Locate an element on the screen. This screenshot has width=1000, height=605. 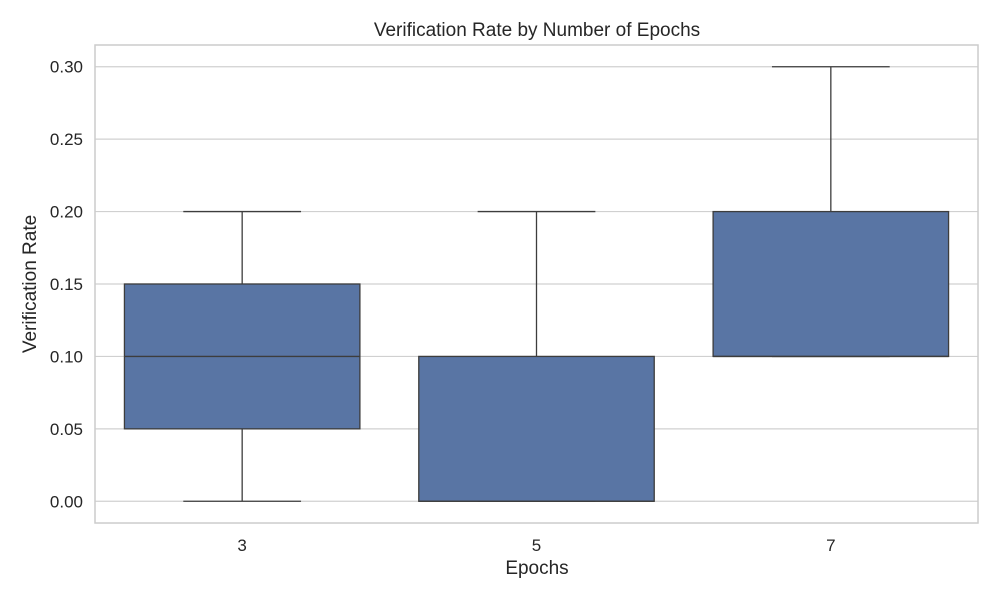
y-tick-label: 0.00 is located at coordinates (66, 501).